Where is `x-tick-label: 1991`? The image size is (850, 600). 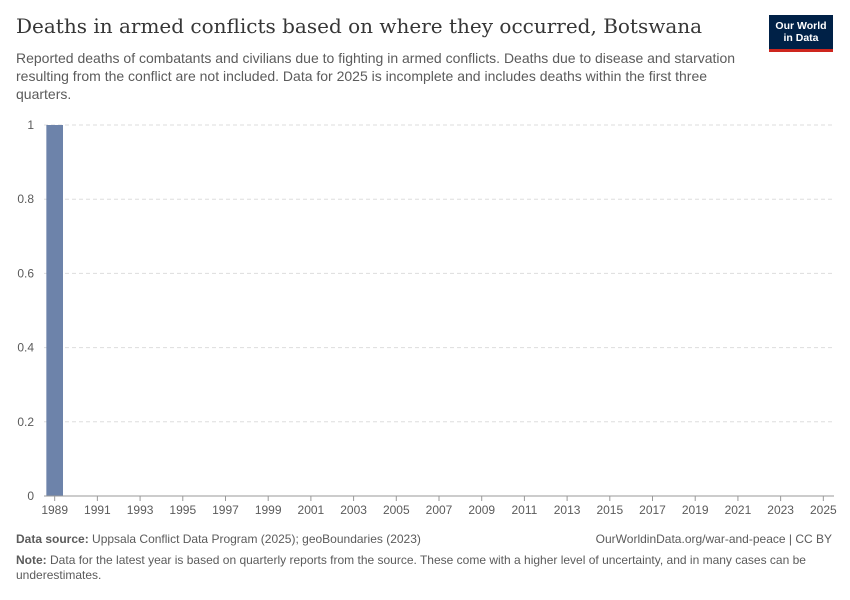
x-tick-label: 1991 is located at coordinates (97, 510).